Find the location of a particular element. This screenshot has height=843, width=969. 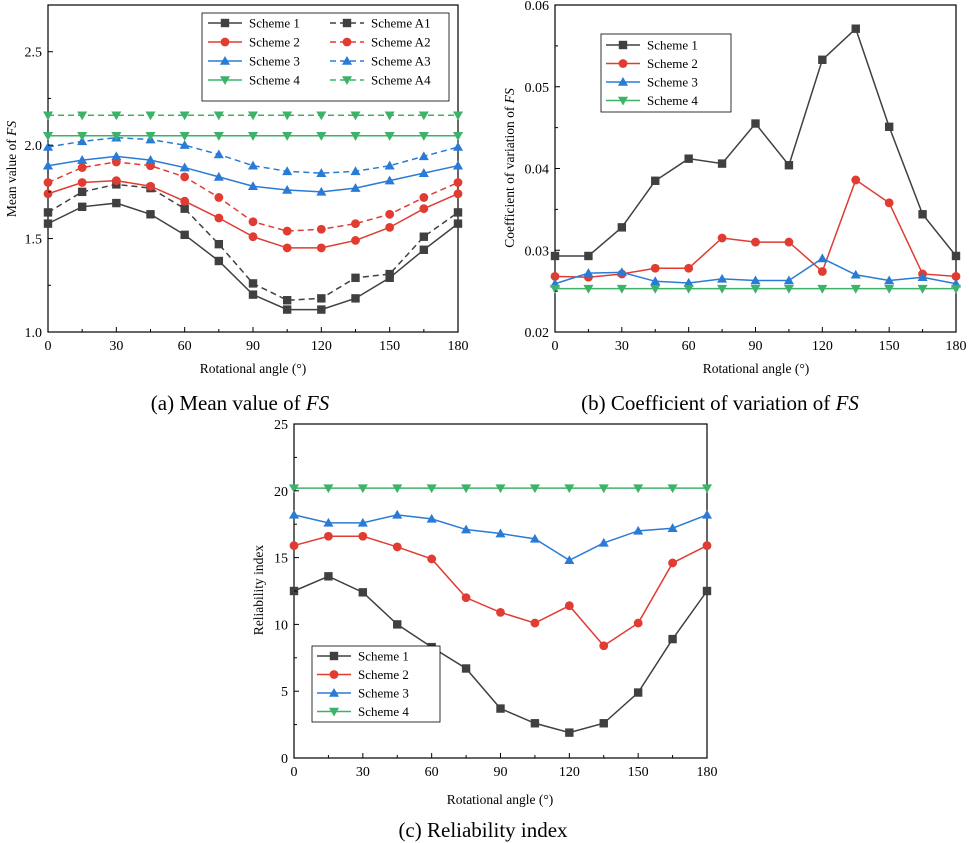

panel-c-legend: Scheme 1 Scheme 2 Scheme 3 Scheme 4 is located at coordinates (376, 684).